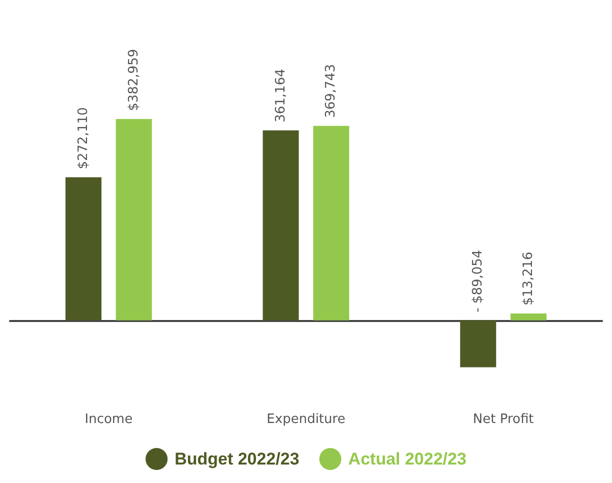  What do you see at coordinates (478, 281) in the screenshot?
I see `data-label: - $89,054` at bounding box center [478, 281].